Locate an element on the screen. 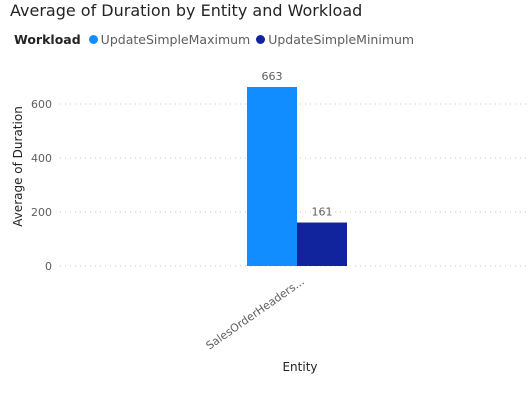  legend-item-update-simple-minimum: UpdateSimpleMinimum is located at coordinates (335, 39).